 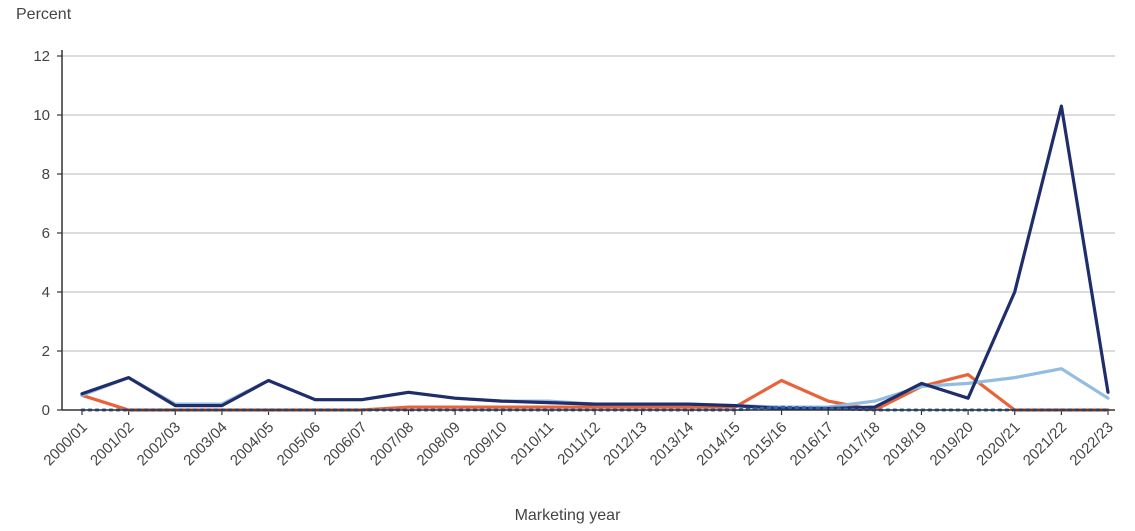 I want to click on x-tick-label: 2009/10, so click(x=485, y=444).